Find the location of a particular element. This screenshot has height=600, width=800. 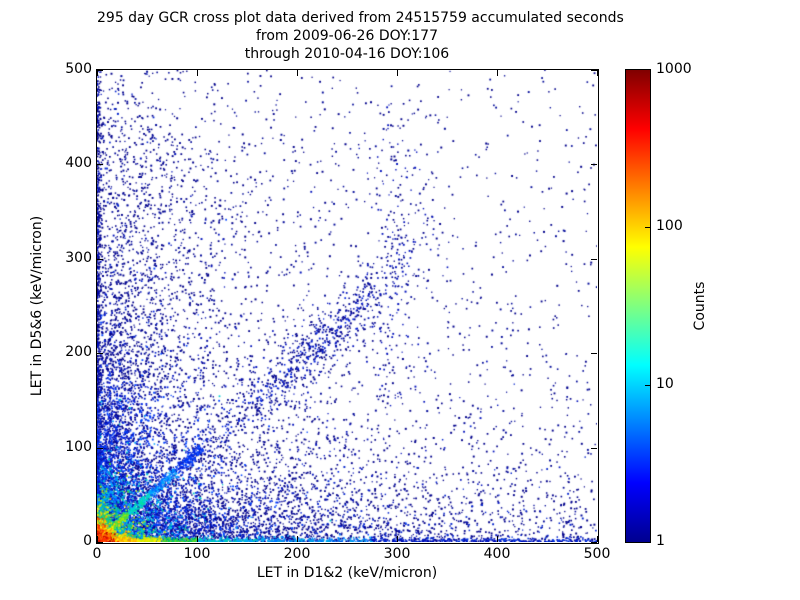

x-tick-label: 100 is located at coordinates (197, 554).